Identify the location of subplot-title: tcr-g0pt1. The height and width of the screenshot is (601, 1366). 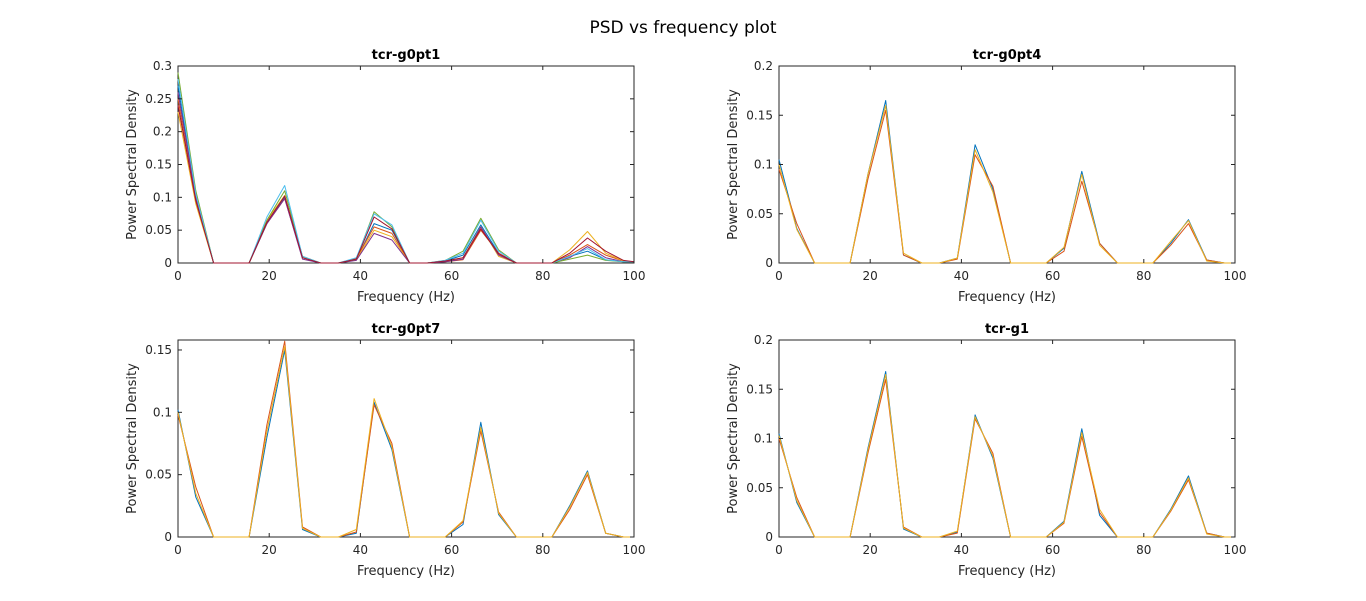
(406, 55).